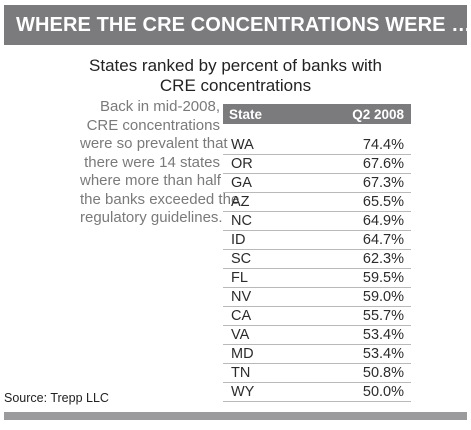  I want to click on state-cell: MD, so click(242, 354).